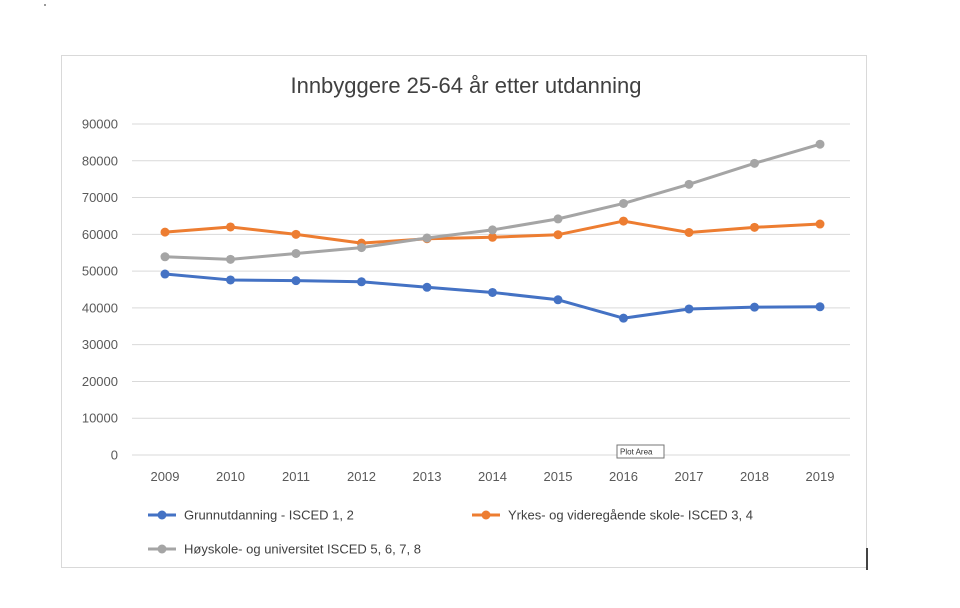  What do you see at coordinates (558, 476) in the screenshot?
I see `x-tick-label: 2015` at bounding box center [558, 476].